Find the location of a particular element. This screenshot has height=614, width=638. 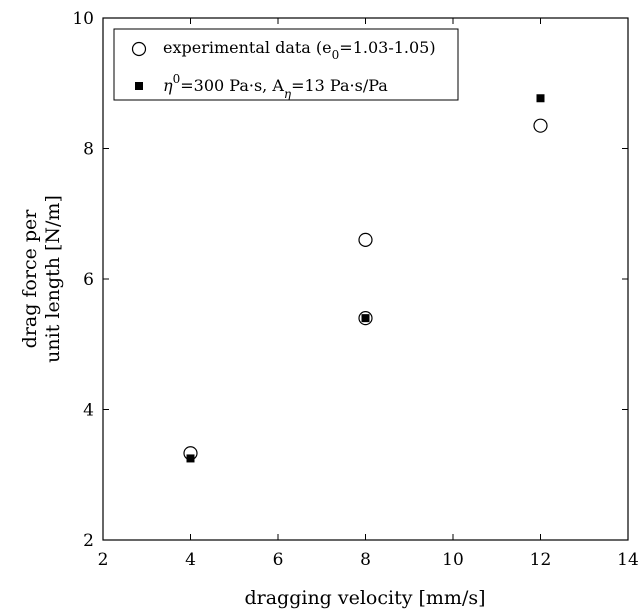

legend-model-mid: =300 Pa·s, A is located at coordinates (232, 85).